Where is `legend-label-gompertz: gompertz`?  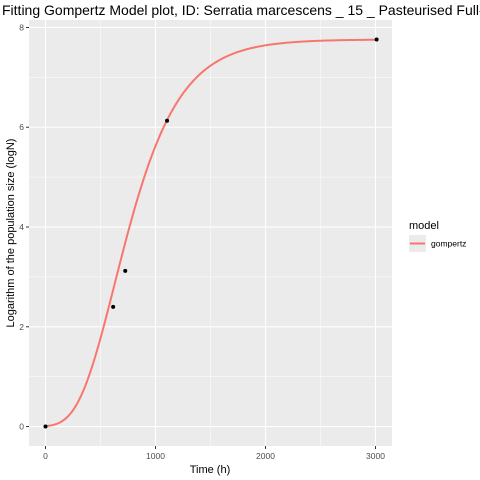 legend-label-gompertz: gompertz is located at coordinates (448, 244).